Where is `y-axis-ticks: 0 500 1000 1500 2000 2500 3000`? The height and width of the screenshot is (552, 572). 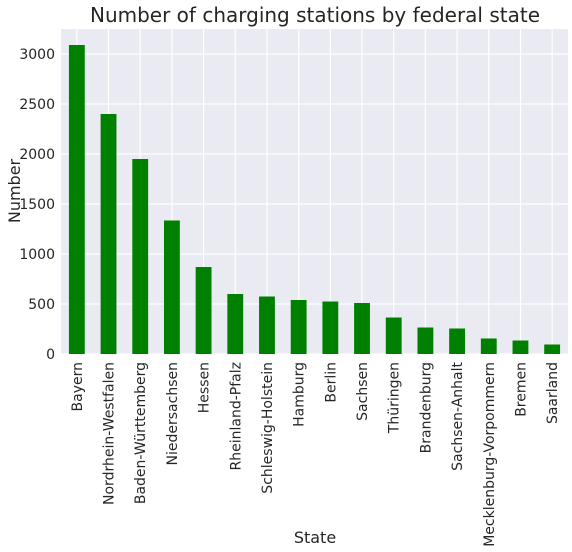
y-axis-ticks: 0 500 1000 1500 2000 2500 3000 is located at coordinates (37, 205).